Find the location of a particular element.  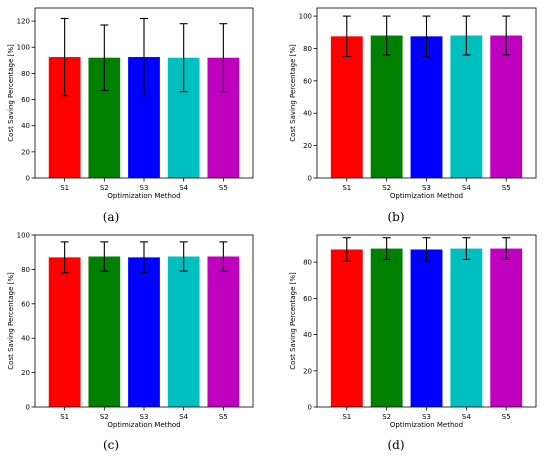

caption-a: (a) is located at coordinates (111, 217).